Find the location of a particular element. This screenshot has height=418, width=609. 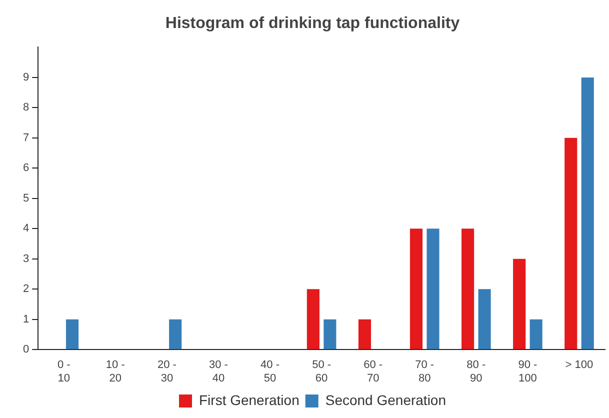

x-tick-label: 60 - 70 is located at coordinates (373, 371).